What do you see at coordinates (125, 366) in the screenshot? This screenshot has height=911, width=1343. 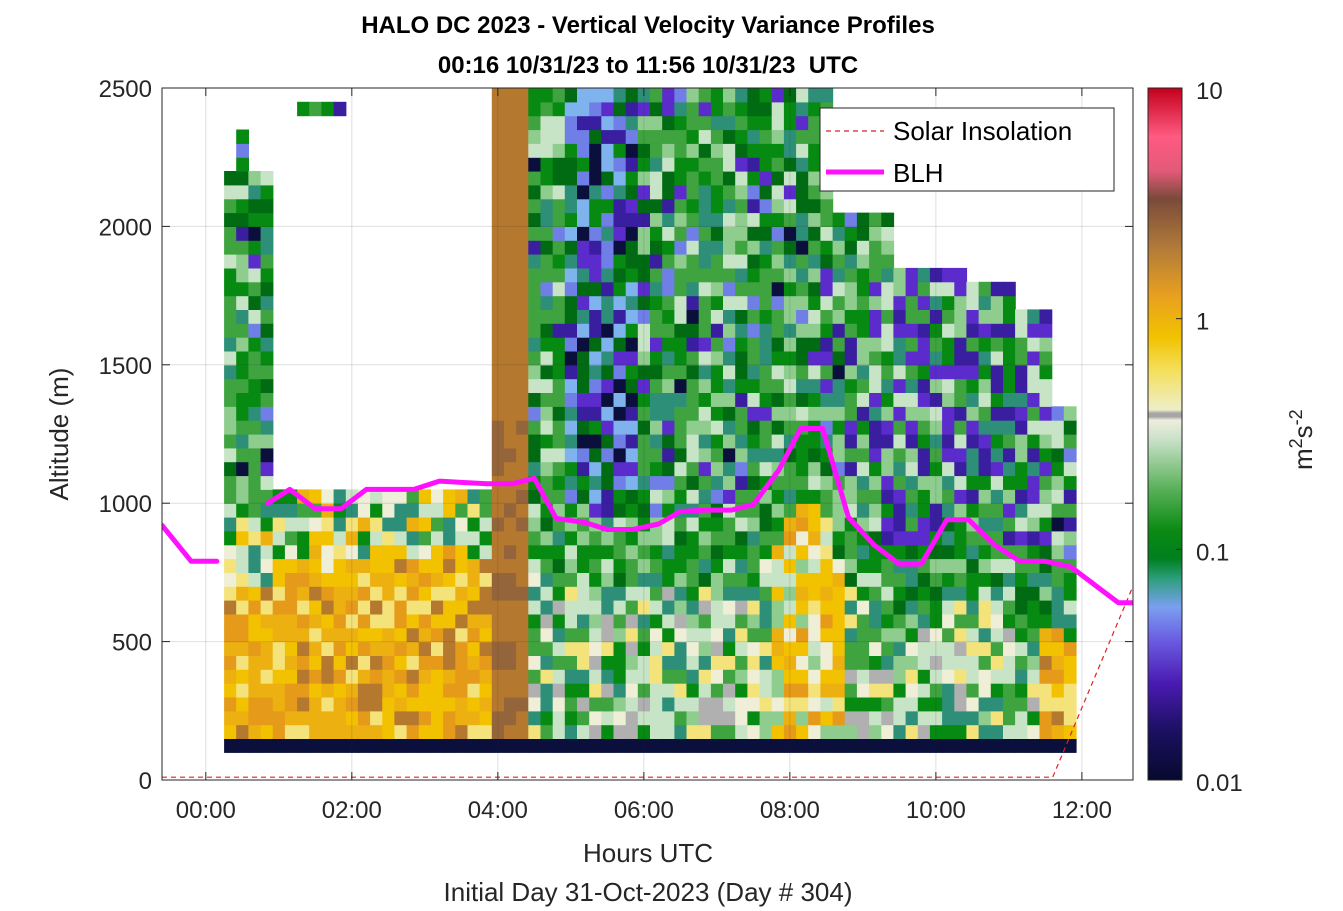 I see `y-tick-label: 1500` at bounding box center [125, 366].